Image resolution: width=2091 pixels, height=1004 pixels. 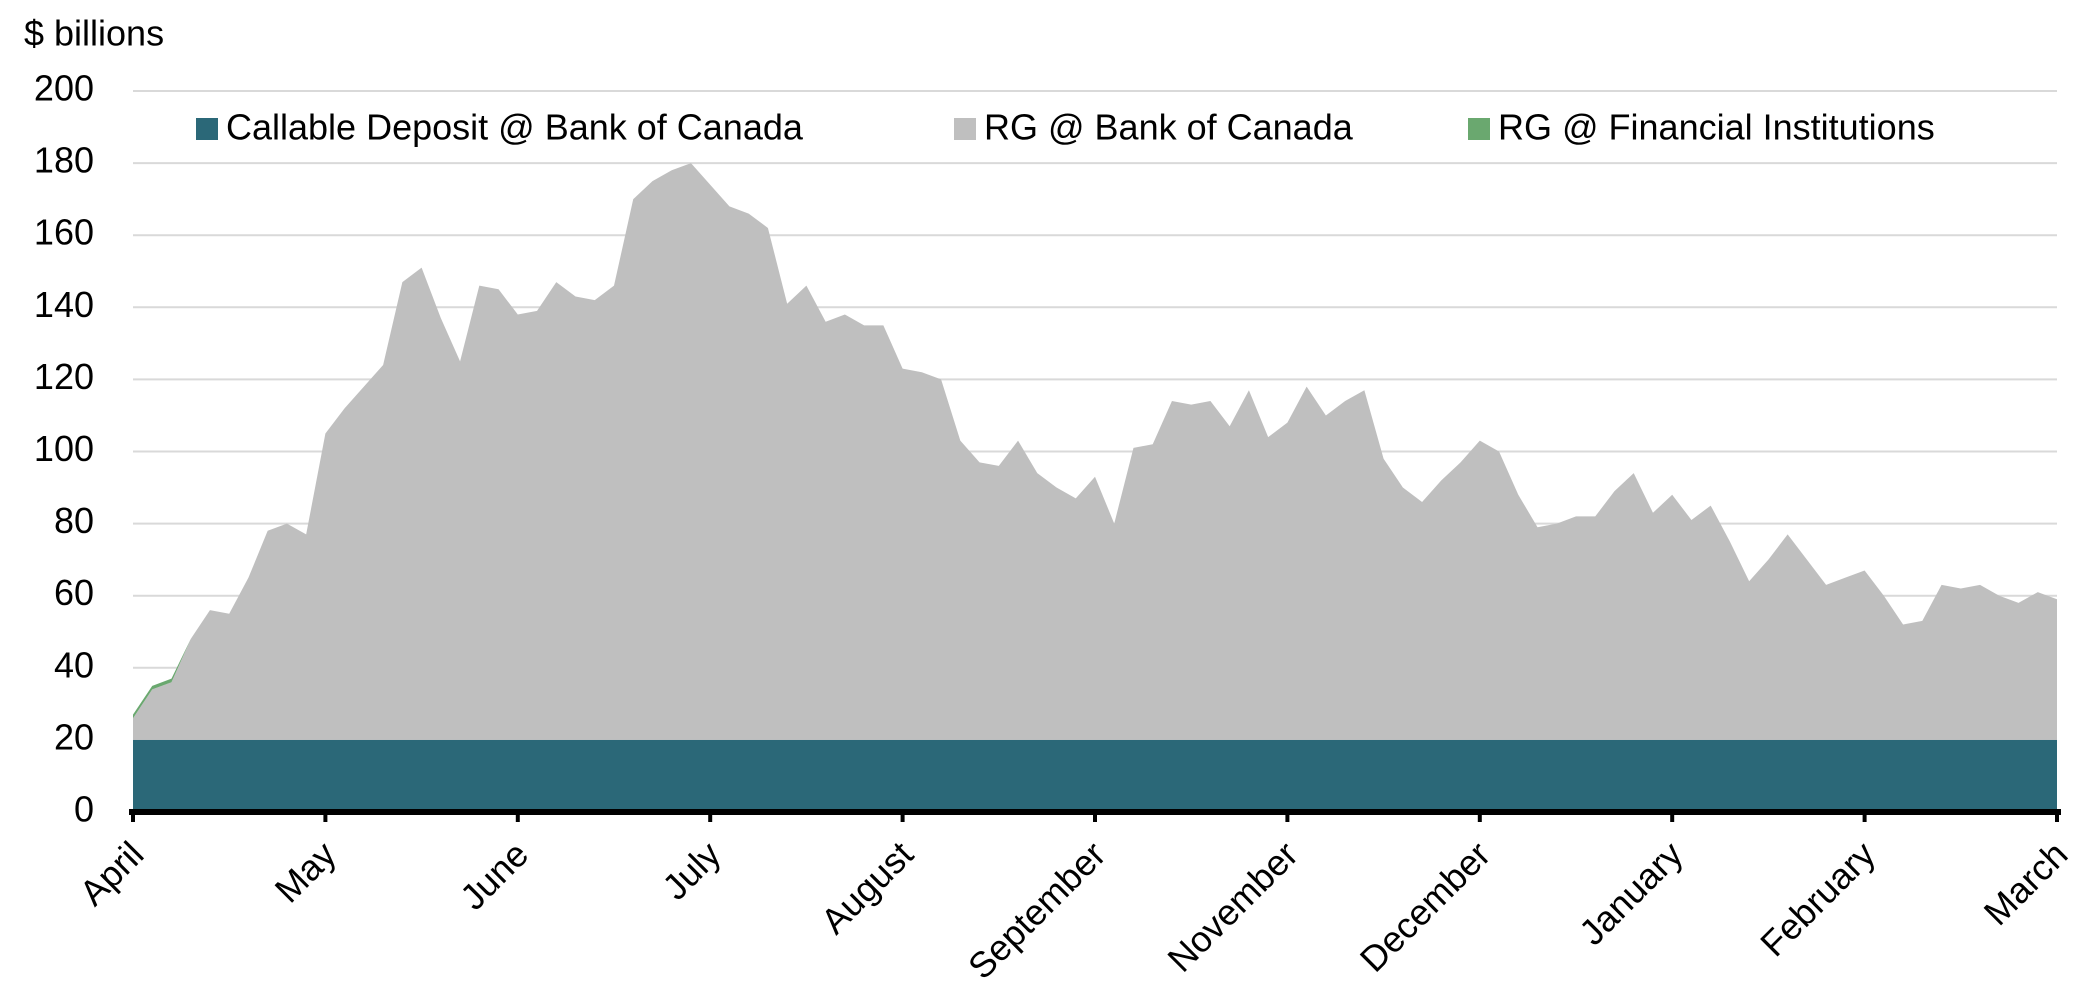 What do you see at coordinates (64, 304) in the screenshot?
I see `y-tick-label: 140` at bounding box center [64, 304].